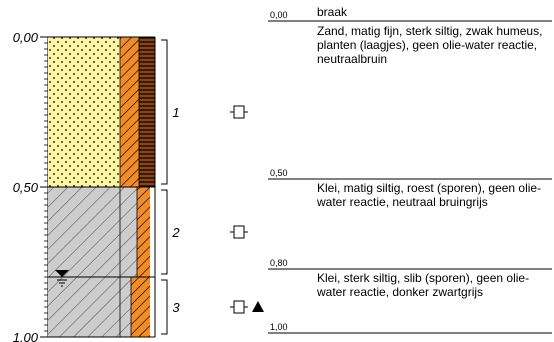 This screenshot has width=554, height=342. Describe the element at coordinates (26, 37) in the screenshot. I see `depth-label: 0,00` at that location.